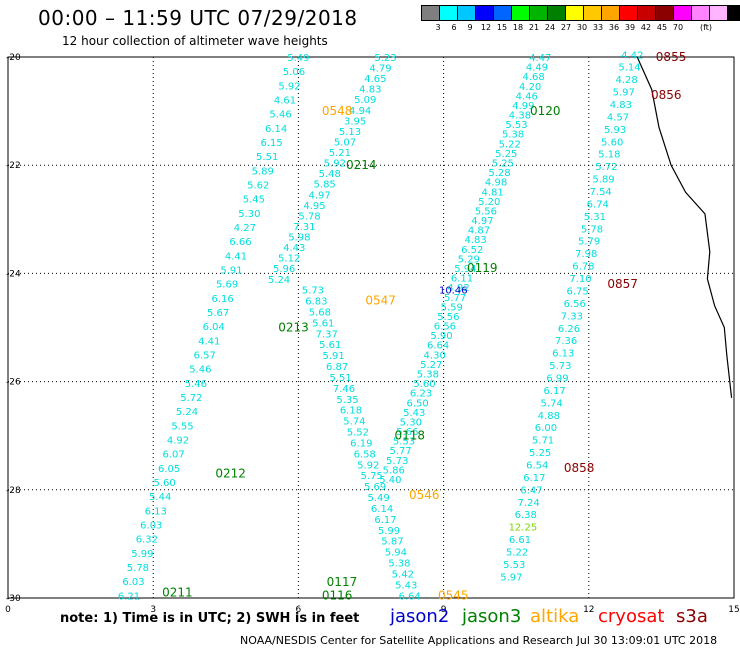 This screenshot has height=650, width=740. Describe the element at coordinates (337, 367) in the screenshot. I see `swh-value: 6.87` at that location.